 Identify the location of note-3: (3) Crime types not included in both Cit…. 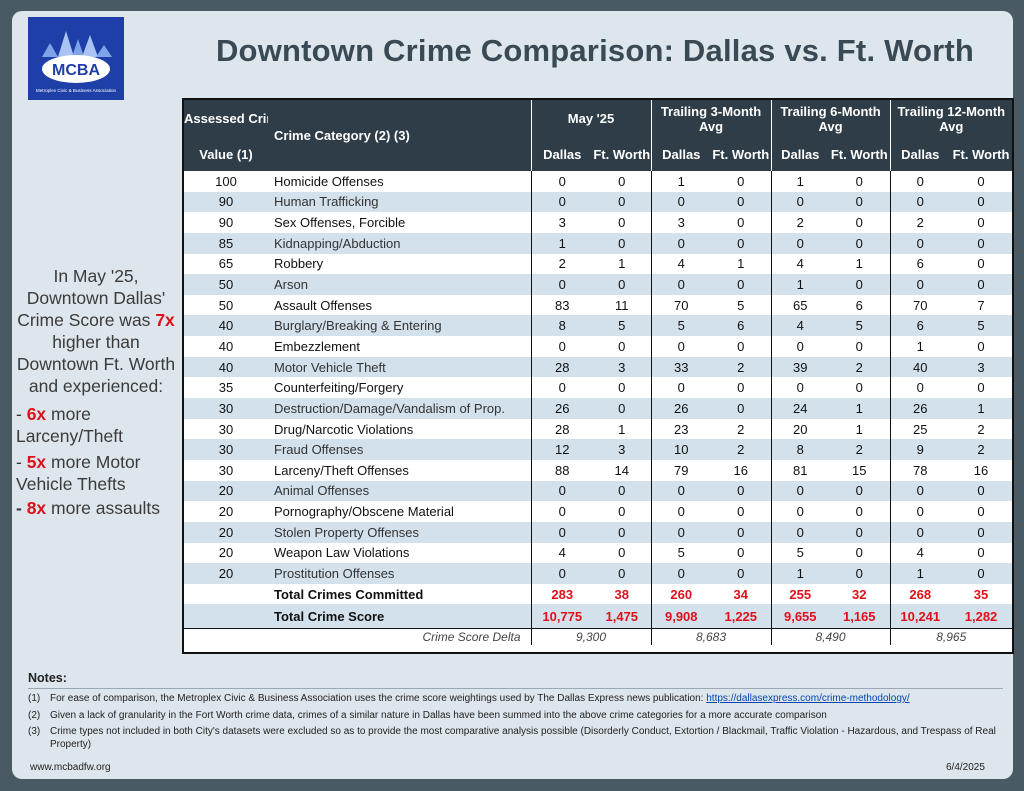
(515, 738).